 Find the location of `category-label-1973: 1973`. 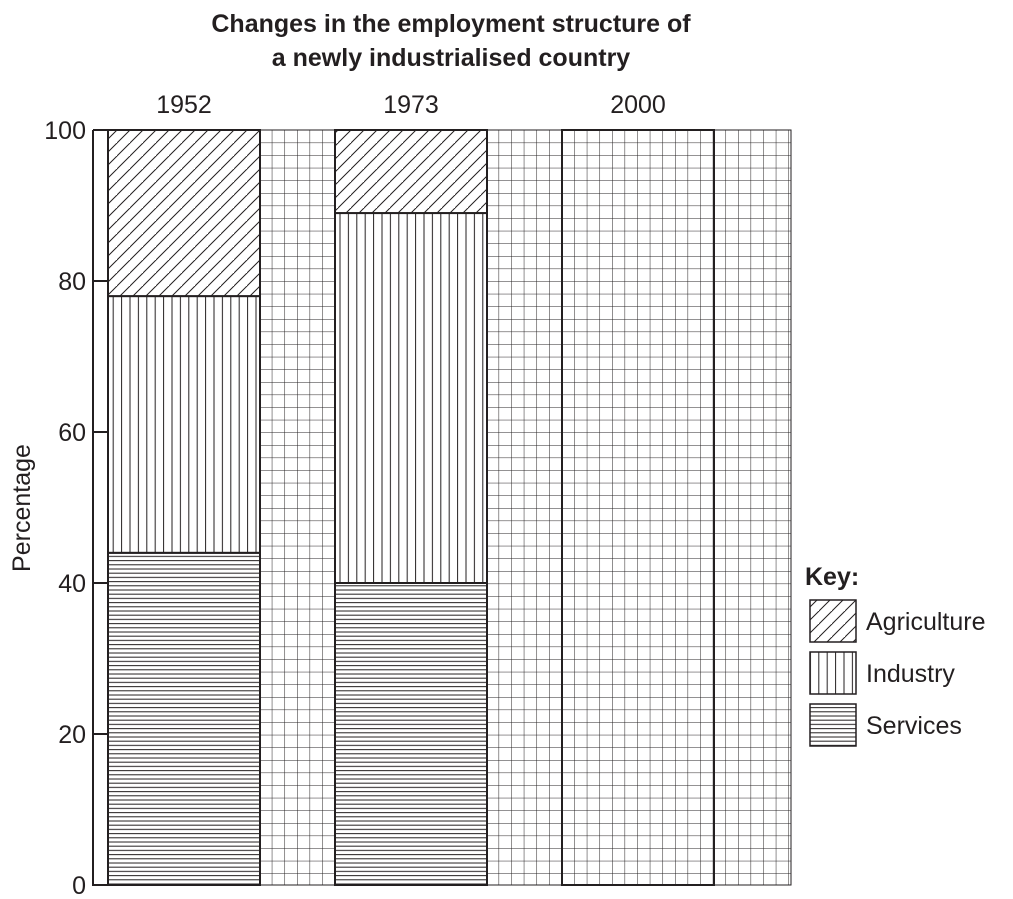

category-label-1973: 1973 is located at coordinates (411, 105).